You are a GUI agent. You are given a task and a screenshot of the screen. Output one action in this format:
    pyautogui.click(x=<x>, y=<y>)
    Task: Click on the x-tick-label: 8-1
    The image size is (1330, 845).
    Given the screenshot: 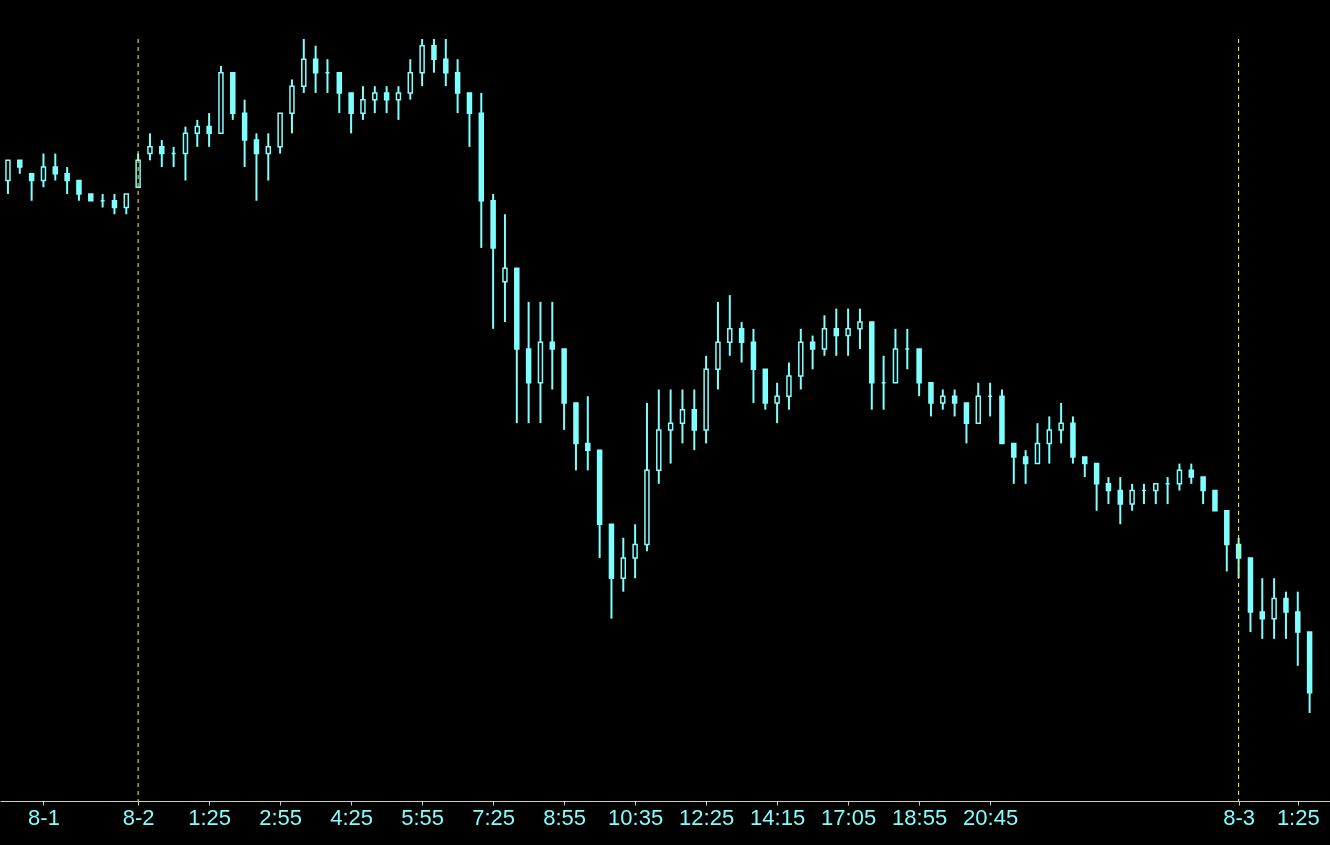 What is the action you would take?
    pyautogui.click(x=44, y=817)
    